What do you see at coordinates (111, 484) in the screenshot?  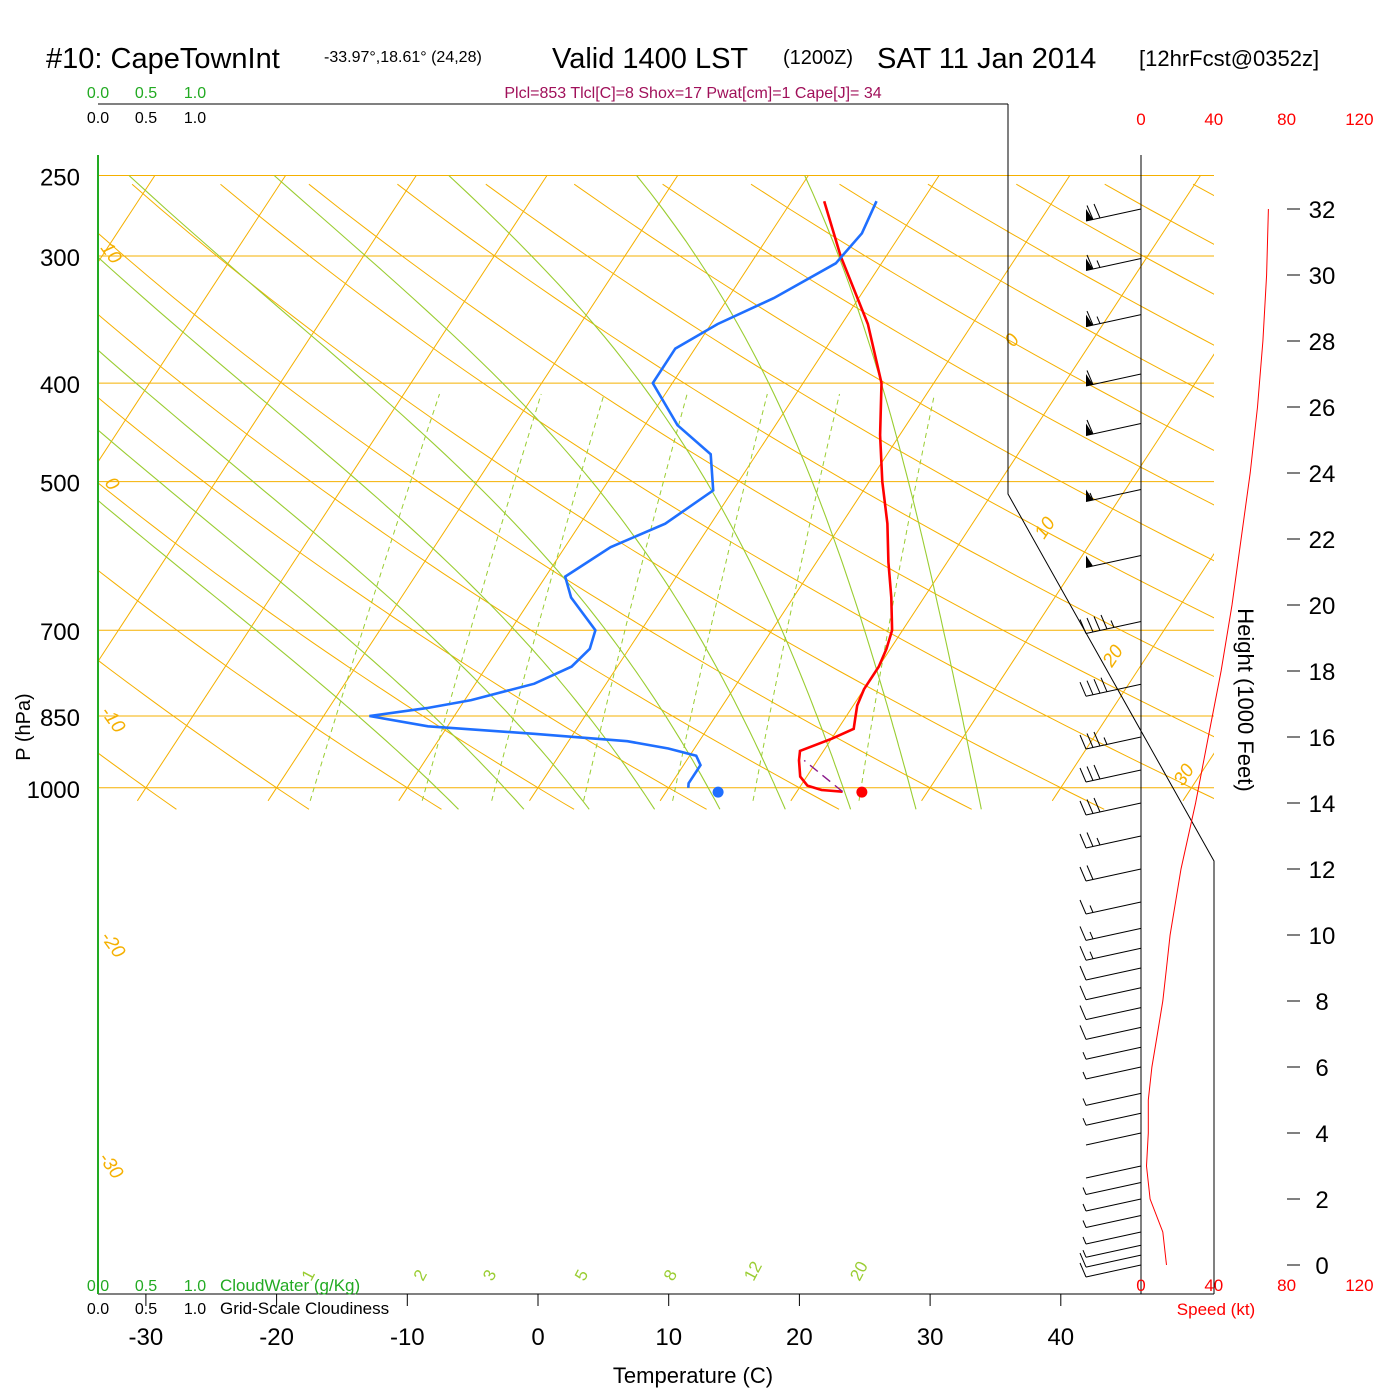 I see `isotherm-label: 0` at bounding box center [111, 484].